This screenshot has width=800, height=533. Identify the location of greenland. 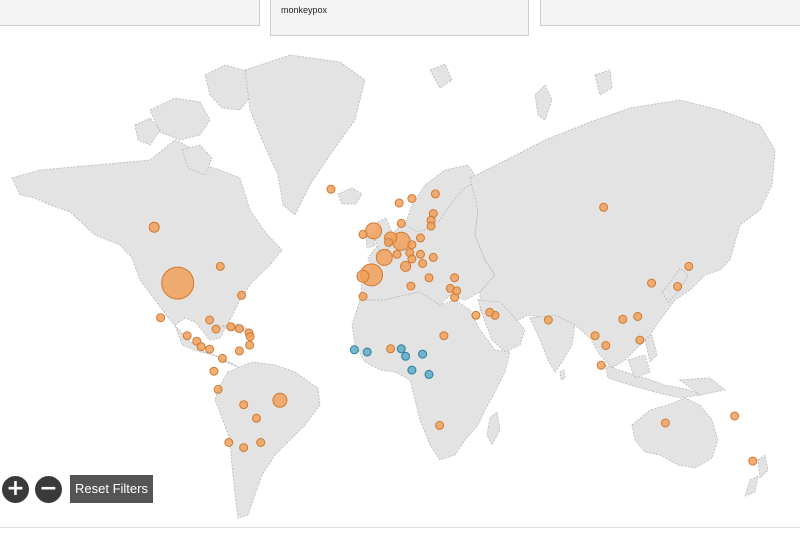
(305, 135).